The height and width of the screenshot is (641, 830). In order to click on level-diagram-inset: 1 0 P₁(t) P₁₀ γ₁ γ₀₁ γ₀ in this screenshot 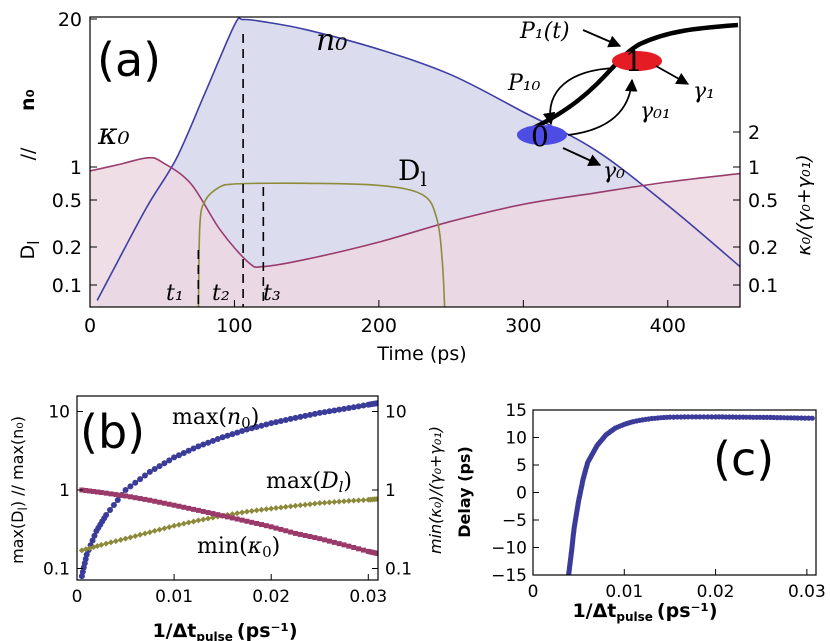, I will do `click(623, 101)`.